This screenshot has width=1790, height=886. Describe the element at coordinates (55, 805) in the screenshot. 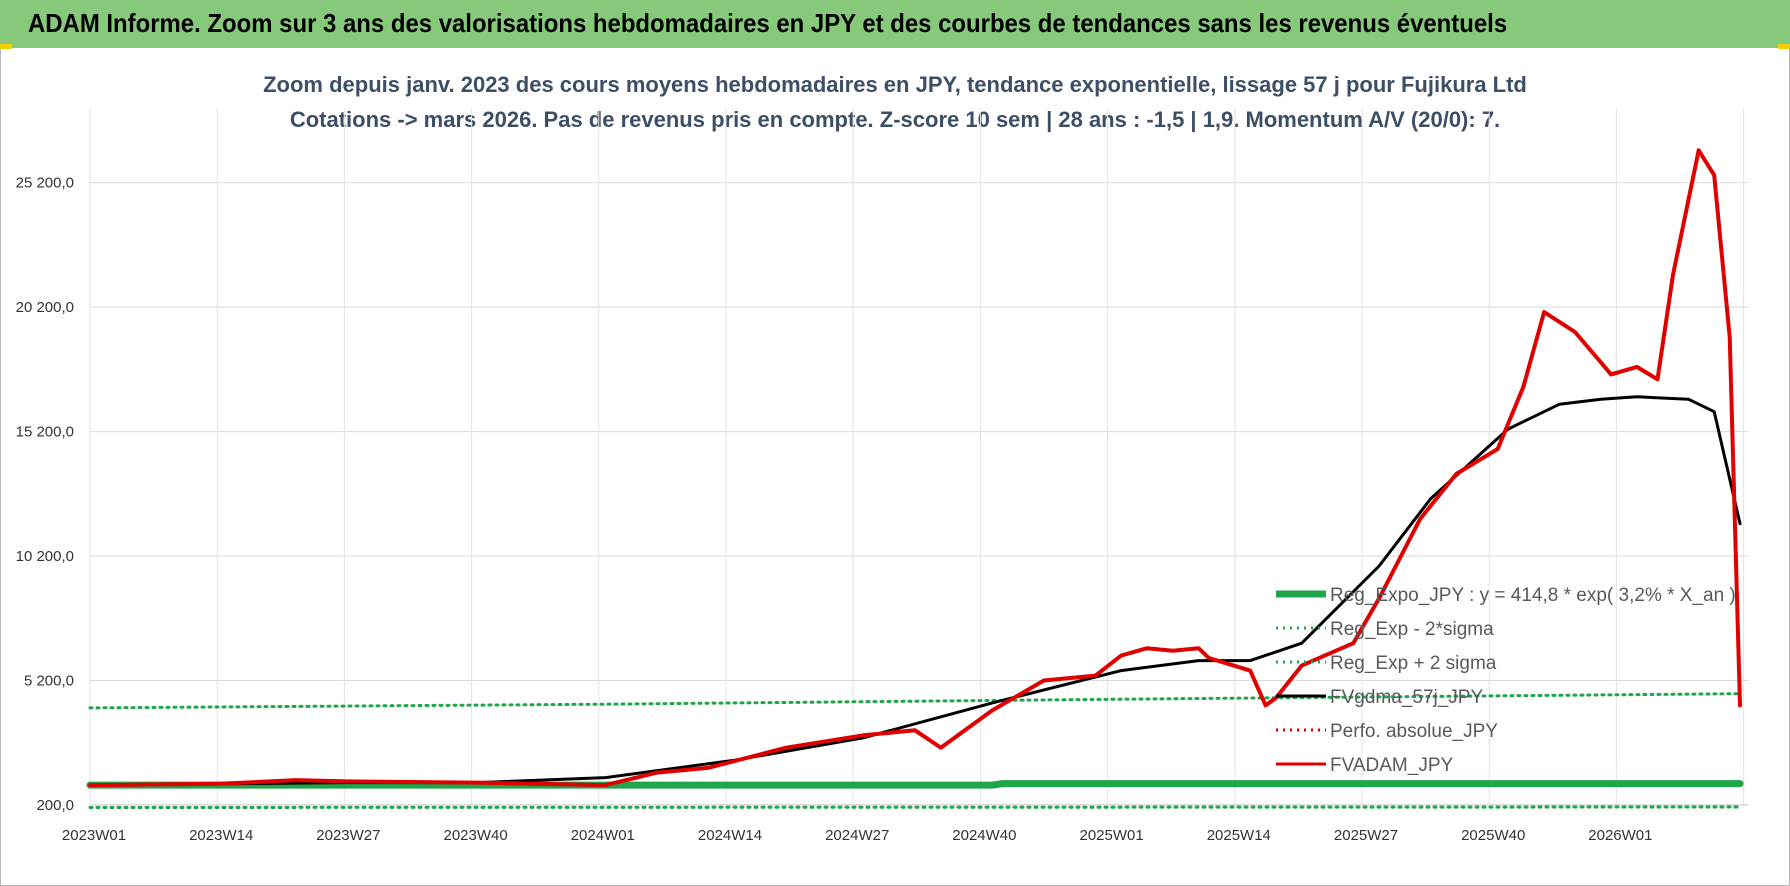

I see `y-tick-label: 200,0` at that location.